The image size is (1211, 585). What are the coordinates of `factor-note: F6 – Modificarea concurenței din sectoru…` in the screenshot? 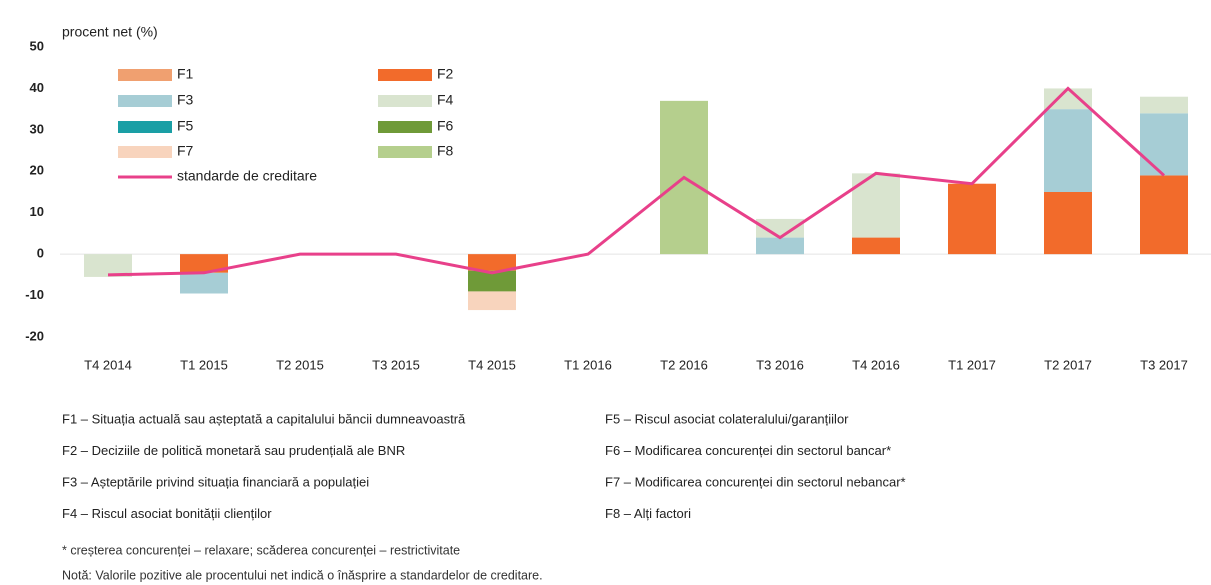 It's located at (748, 450).